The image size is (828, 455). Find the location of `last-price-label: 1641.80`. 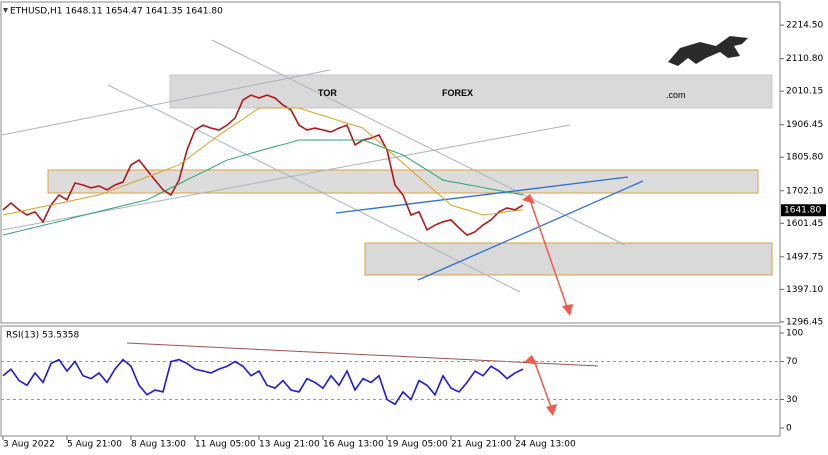

last-price-label: 1641.80 is located at coordinates (802, 211).